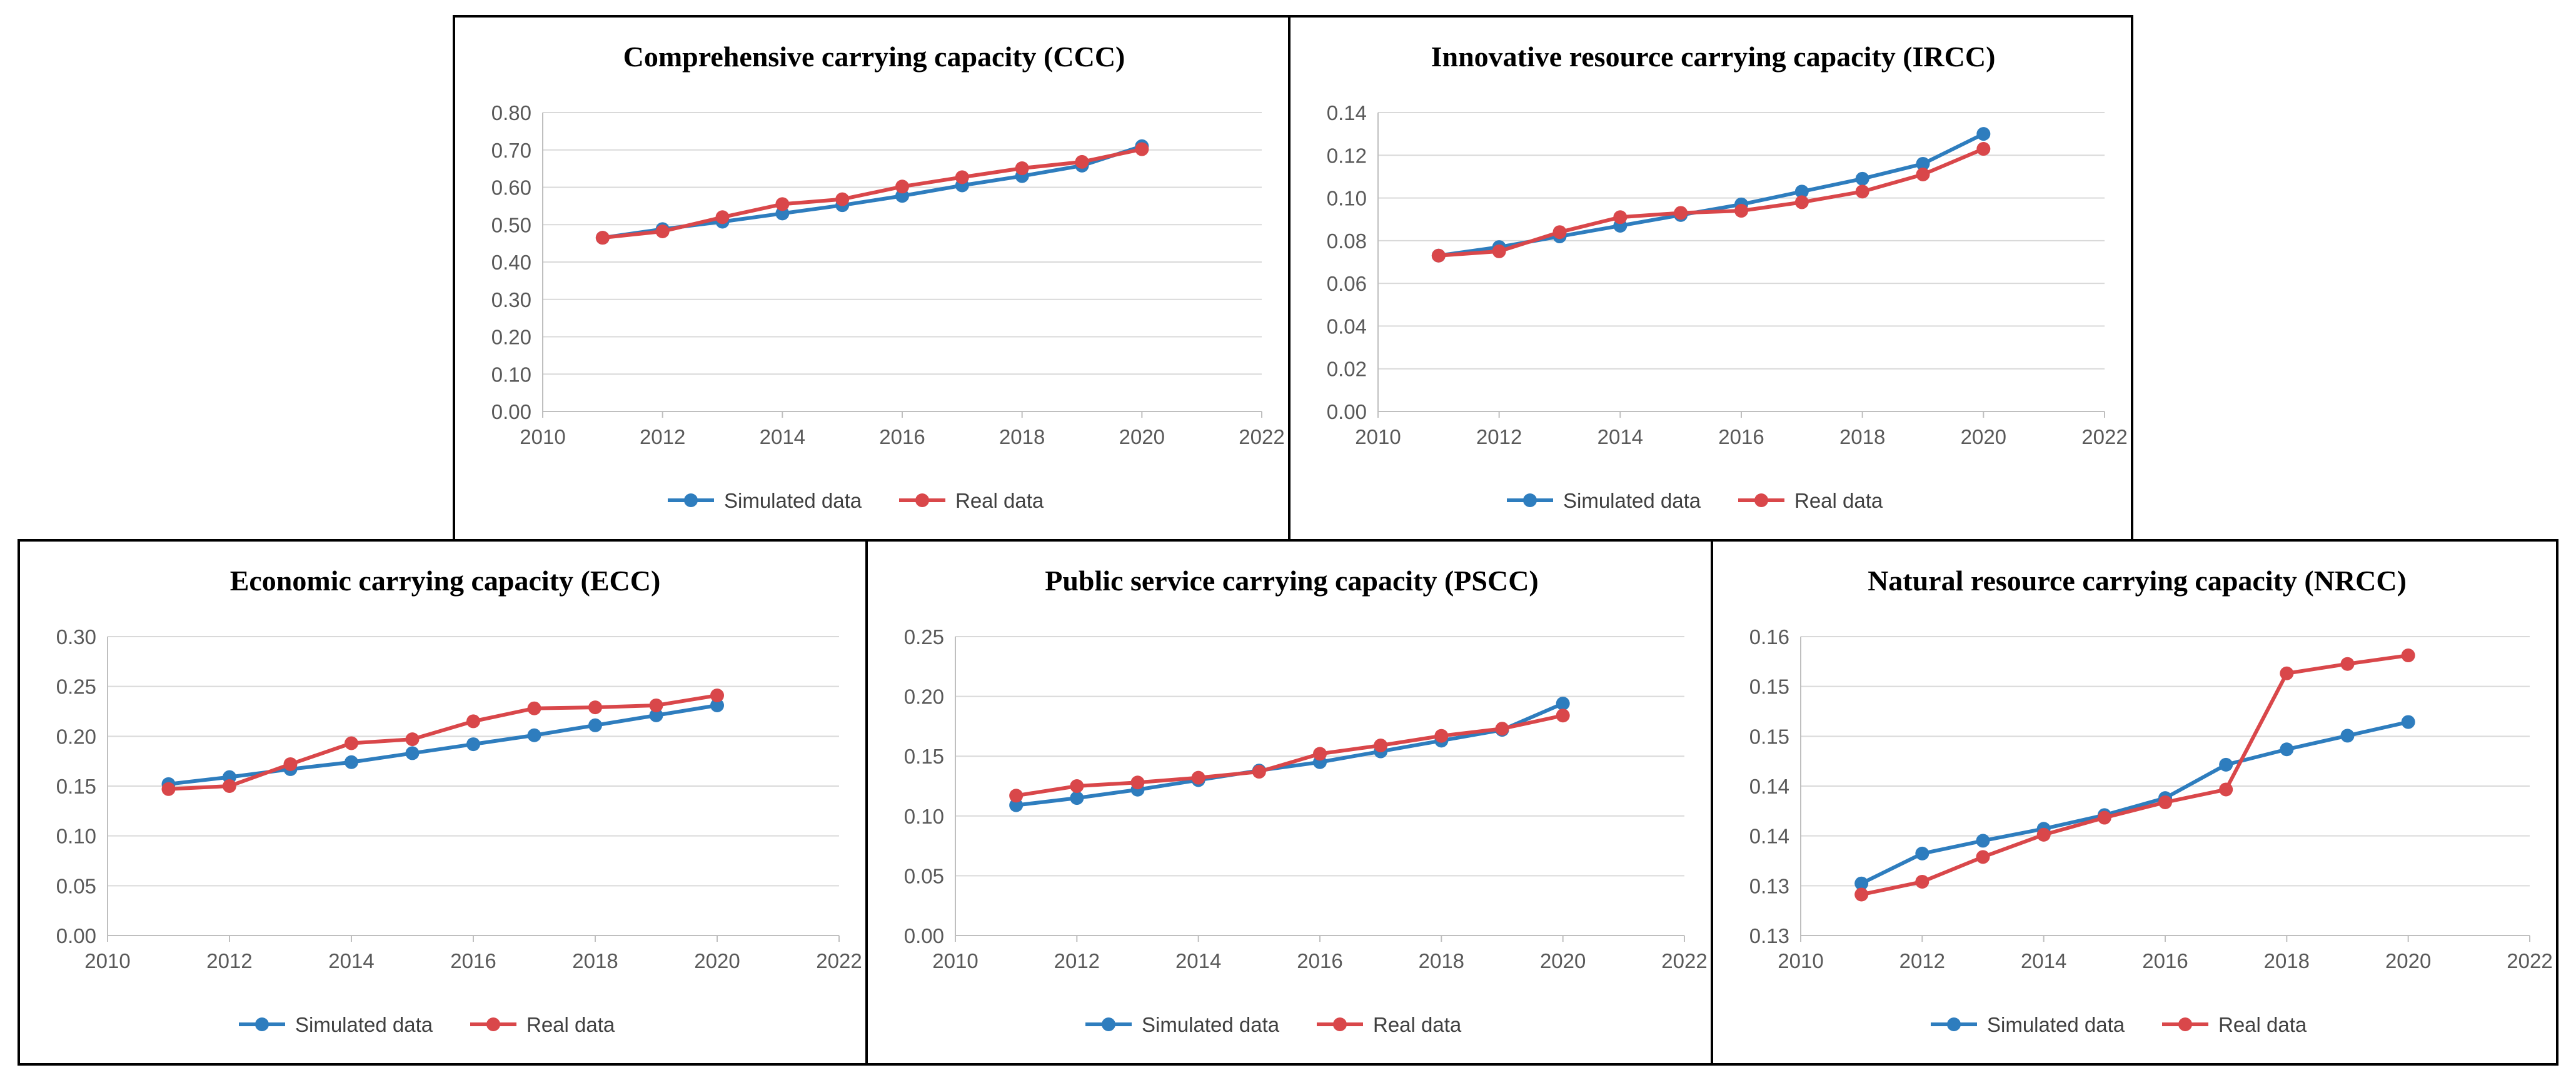 Image resolution: width=2576 pixels, height=1085 pixels. What do you see at coordinates (511, 224) in the screenshot?
I see `y-tick-label: 0.50` at bounding box center [511, 224].